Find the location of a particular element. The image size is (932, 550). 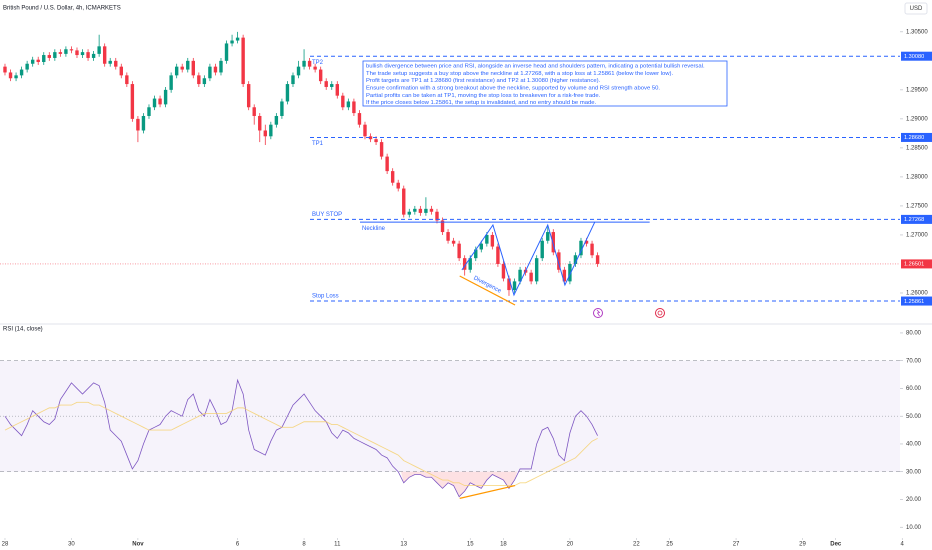

y-tick-label: 40.00 is located at coordinates (914, 445).